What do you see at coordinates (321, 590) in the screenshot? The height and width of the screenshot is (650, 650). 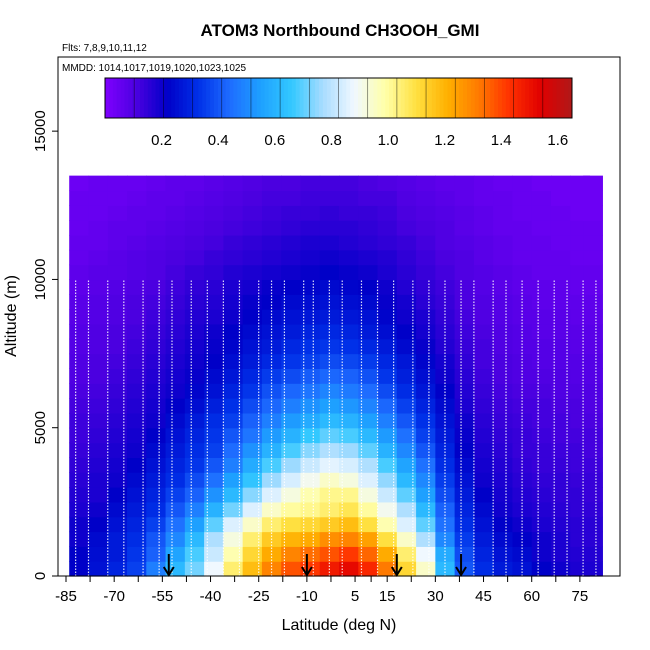 I see `x-axis: -85 -70 -55 -40 -25 -10 5 15 30 45 60 75` at bounding box center [321, 590].